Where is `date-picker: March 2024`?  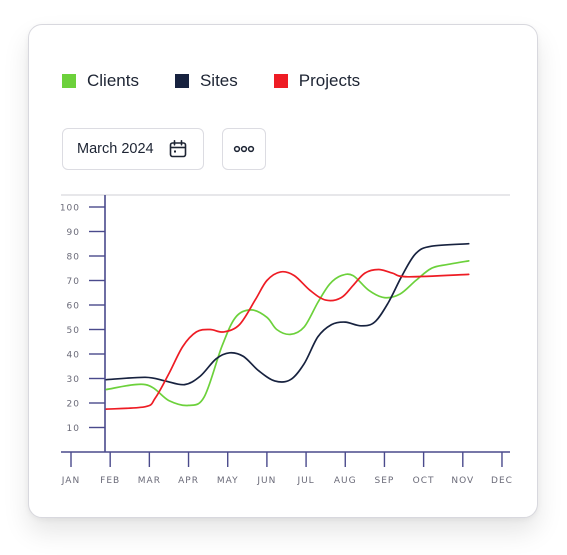
date-picker: March 2024 is located at coordinates (133, 149).